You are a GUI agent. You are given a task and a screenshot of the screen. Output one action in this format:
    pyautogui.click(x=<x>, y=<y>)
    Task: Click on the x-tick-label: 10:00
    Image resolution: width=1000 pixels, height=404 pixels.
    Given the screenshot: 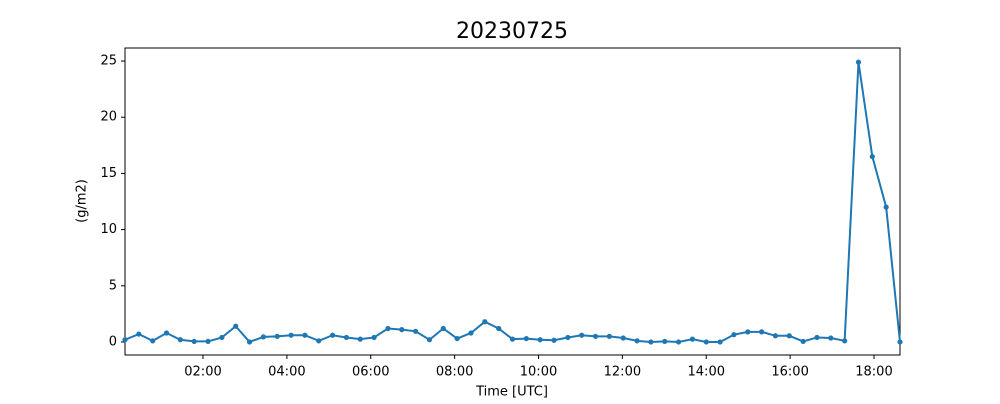 What is the action you would take?
    pyautogui.click(x=538, y=372)
    